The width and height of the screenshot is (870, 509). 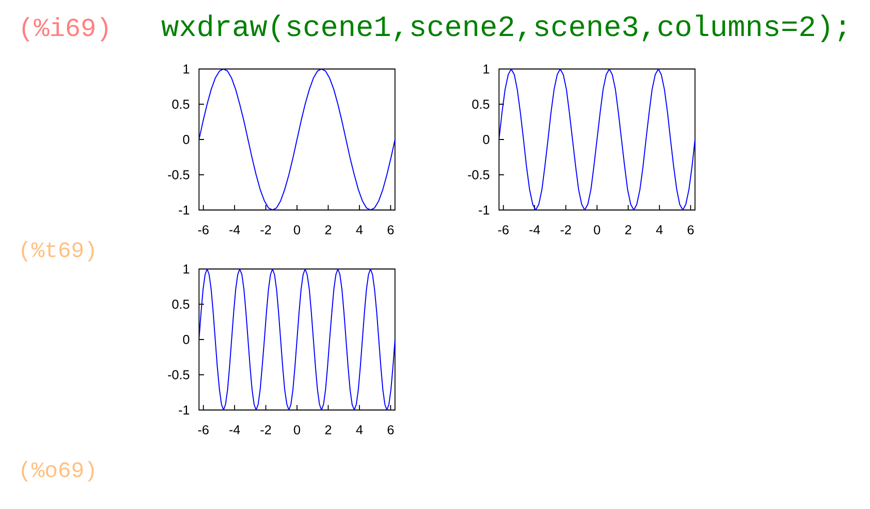 I want to click on text: (%i69), so click(x=65, y=29).